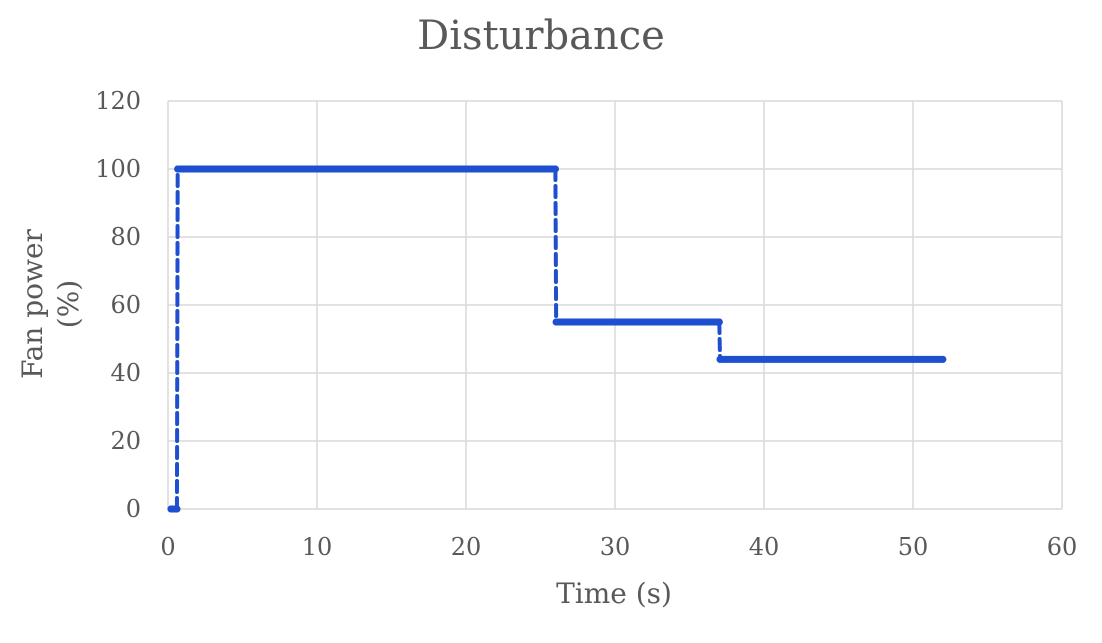  Describe the element at coordinates (913, 547) in the screenshot. I see `x-tick-label: 50` at that location.